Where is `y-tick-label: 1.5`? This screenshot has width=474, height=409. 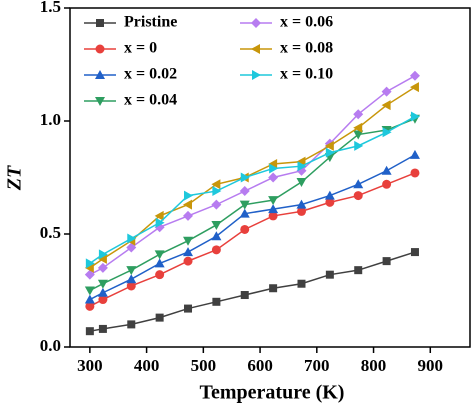
y-tick-label: 1.5 is located at coordinates (50, 8).